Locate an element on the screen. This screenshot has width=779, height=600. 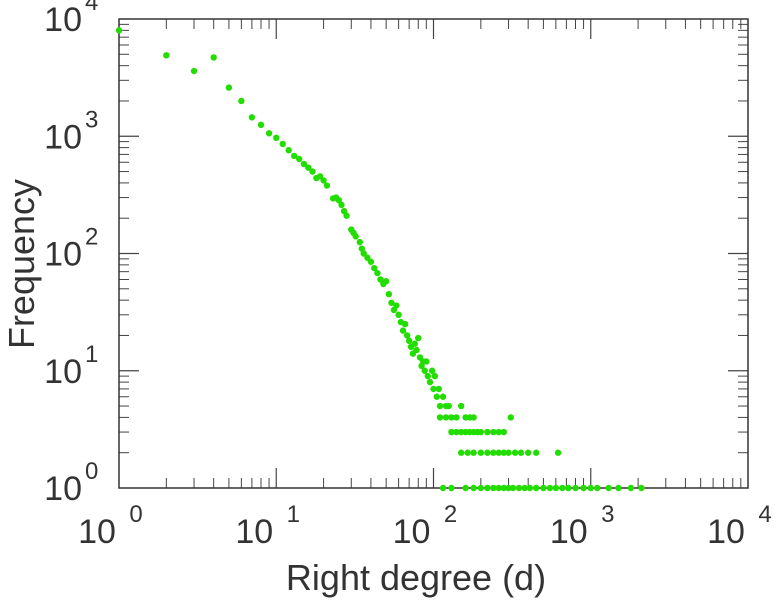
y-tick-label: 10 3 is located at coordinates (71, 131).